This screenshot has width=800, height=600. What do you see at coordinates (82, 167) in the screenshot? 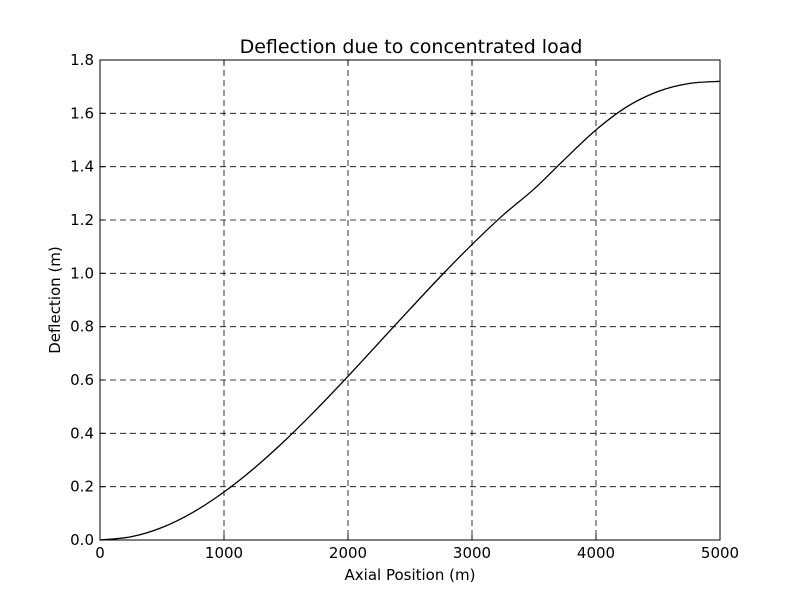
I see `y-tick-label: 1.4` at bounding box center [82, 167].